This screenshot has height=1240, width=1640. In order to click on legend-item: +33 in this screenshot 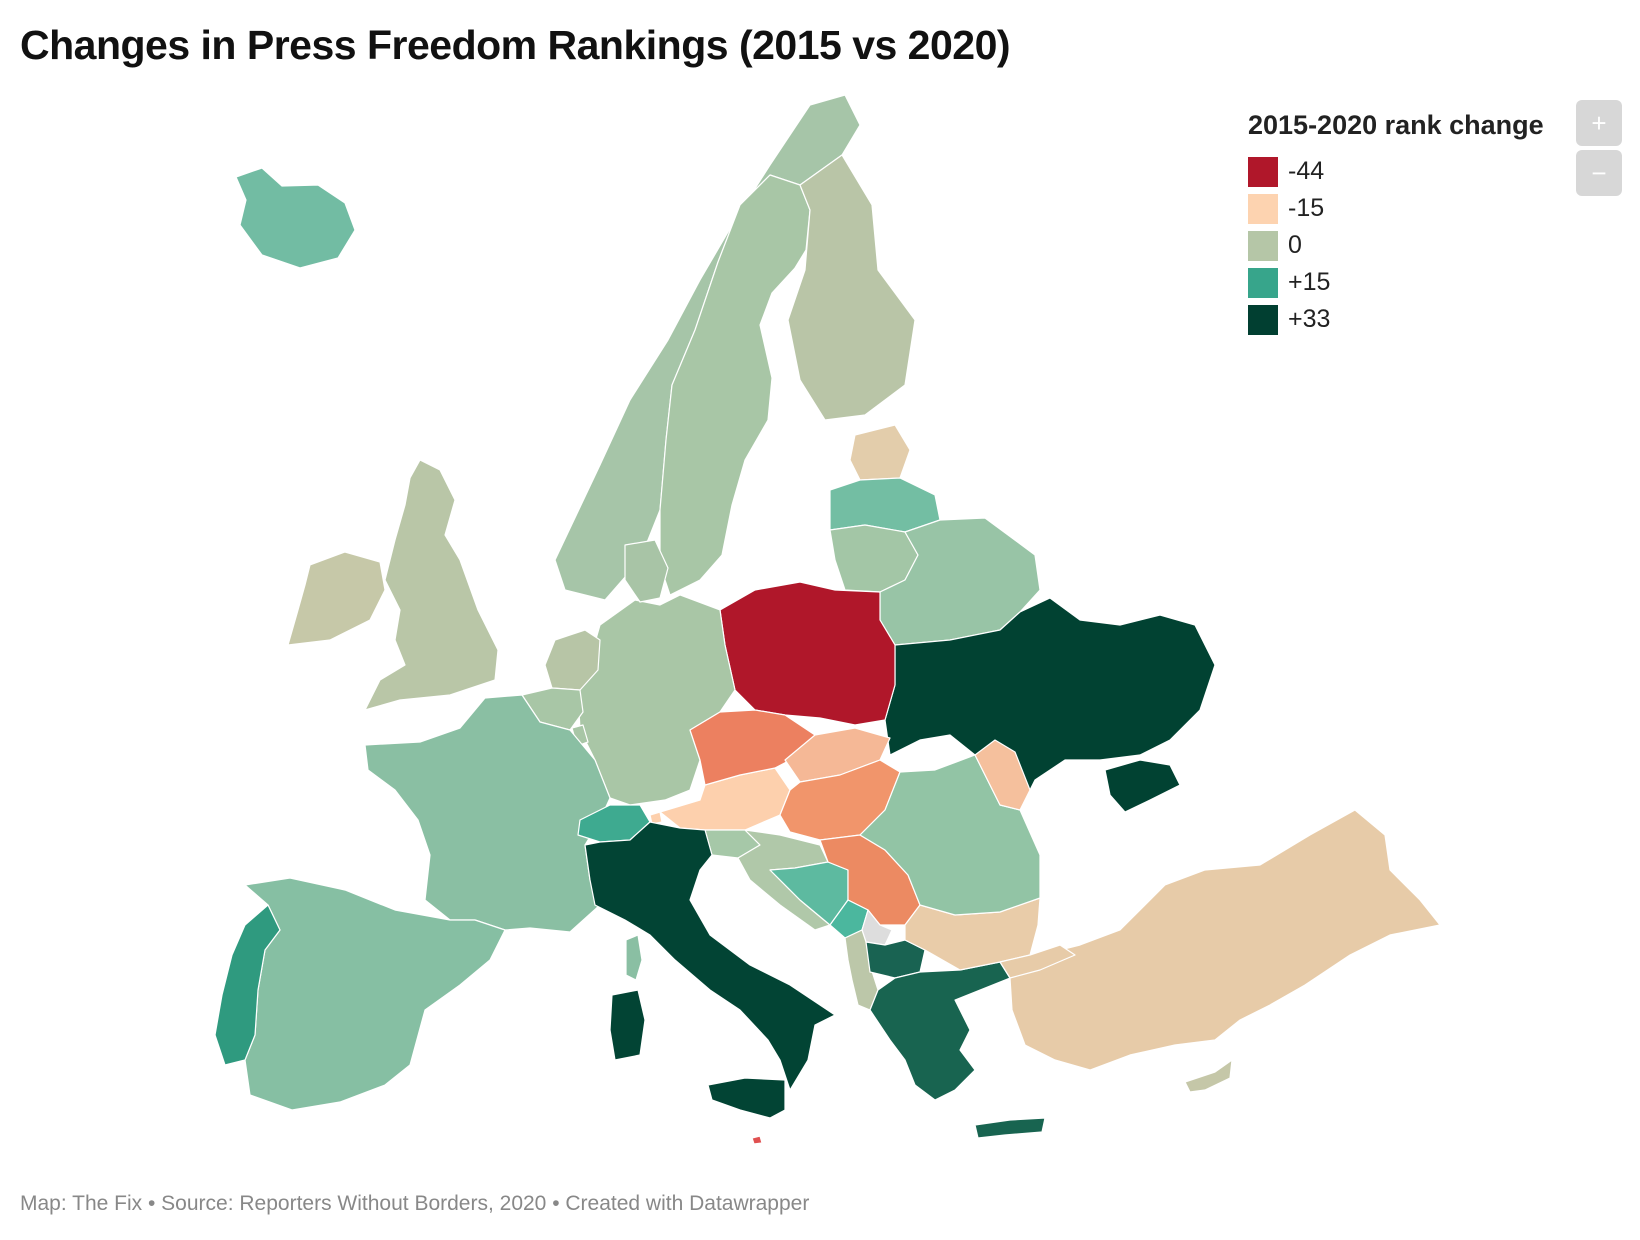, I will do `click(1396, 319)`.